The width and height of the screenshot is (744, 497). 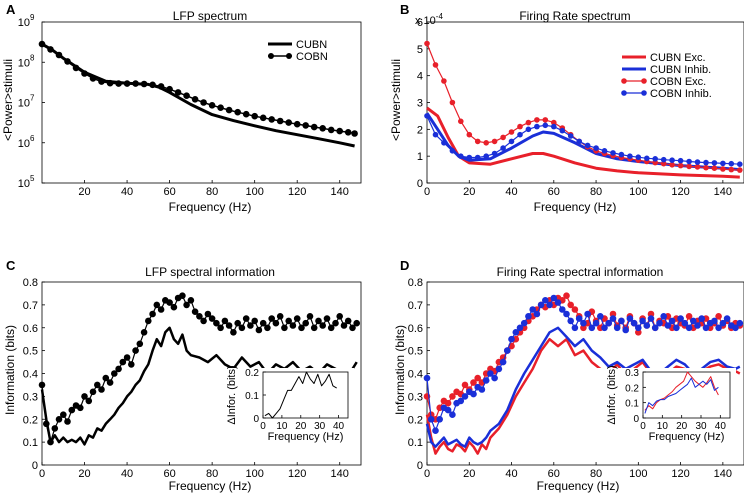 What do you see at coordinates (35, 466) in the screenshot?
I see `panel-c-ytick-label: 0` at bounding box center [35, 466].